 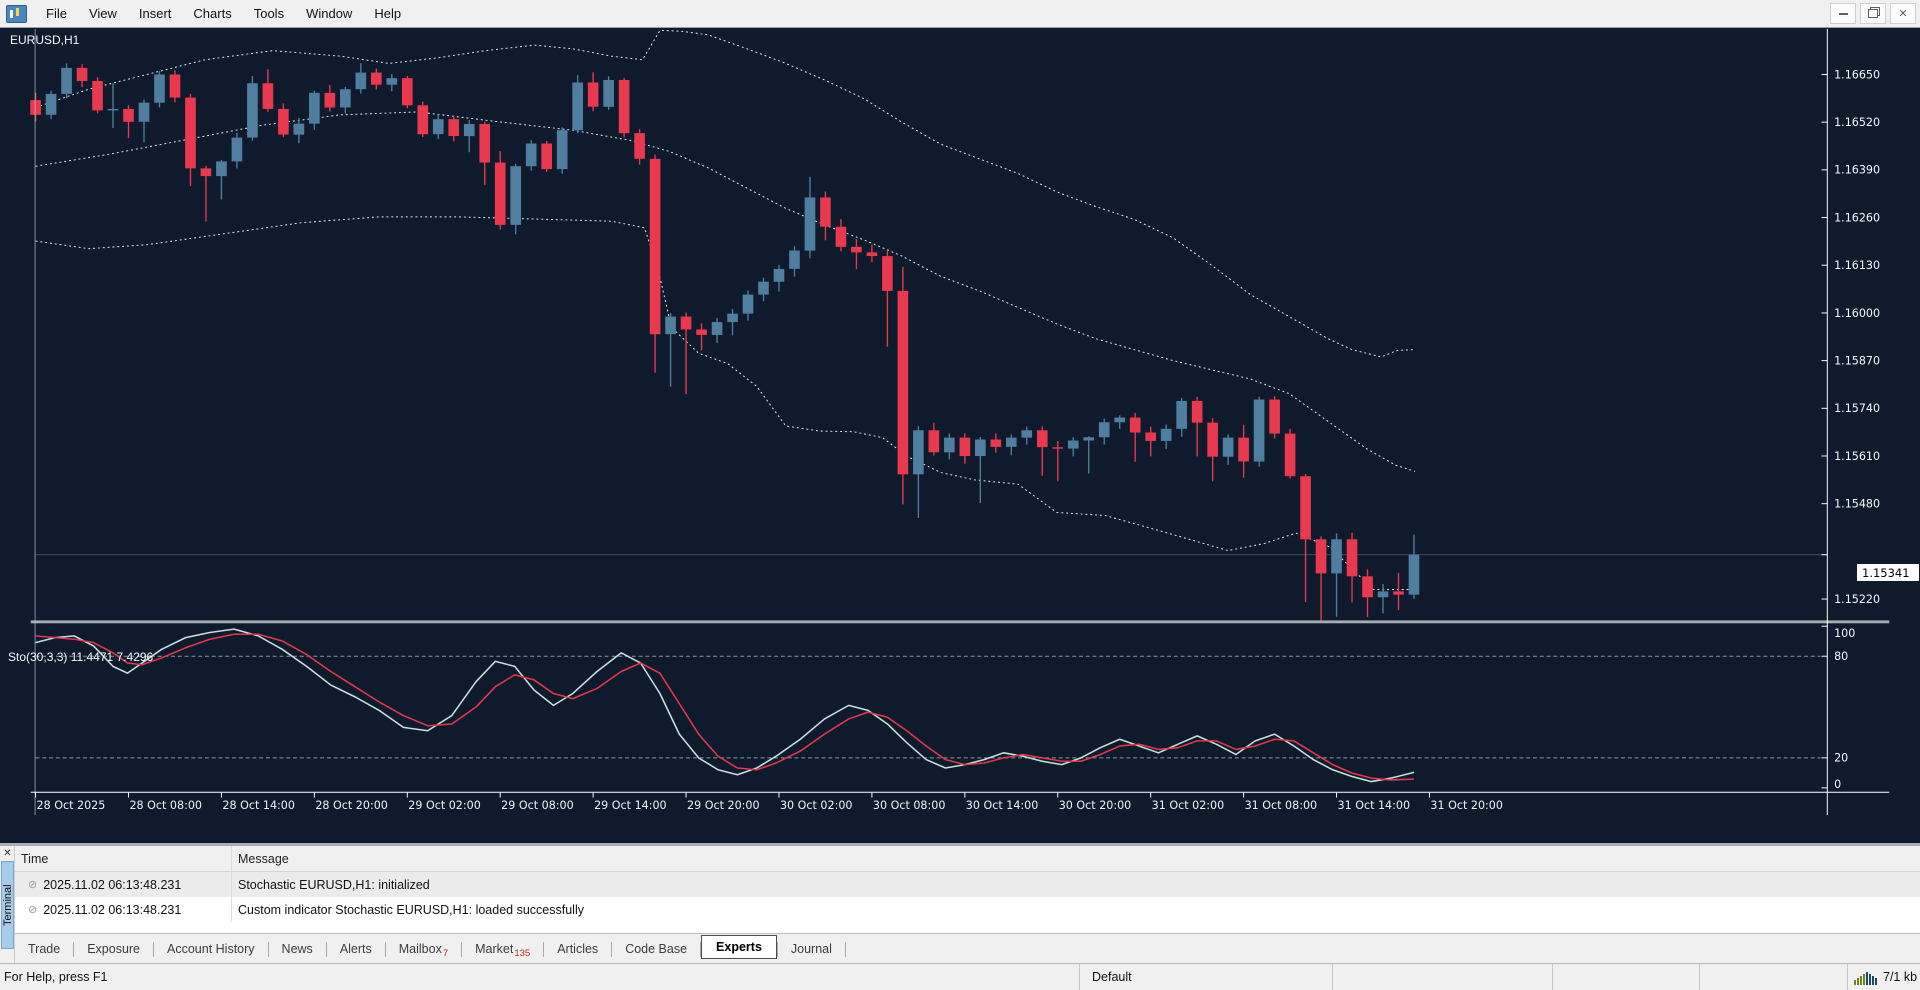 I want to click on log-time: 2025.11.02 06:13:48.231, so click(x=112, y=909).